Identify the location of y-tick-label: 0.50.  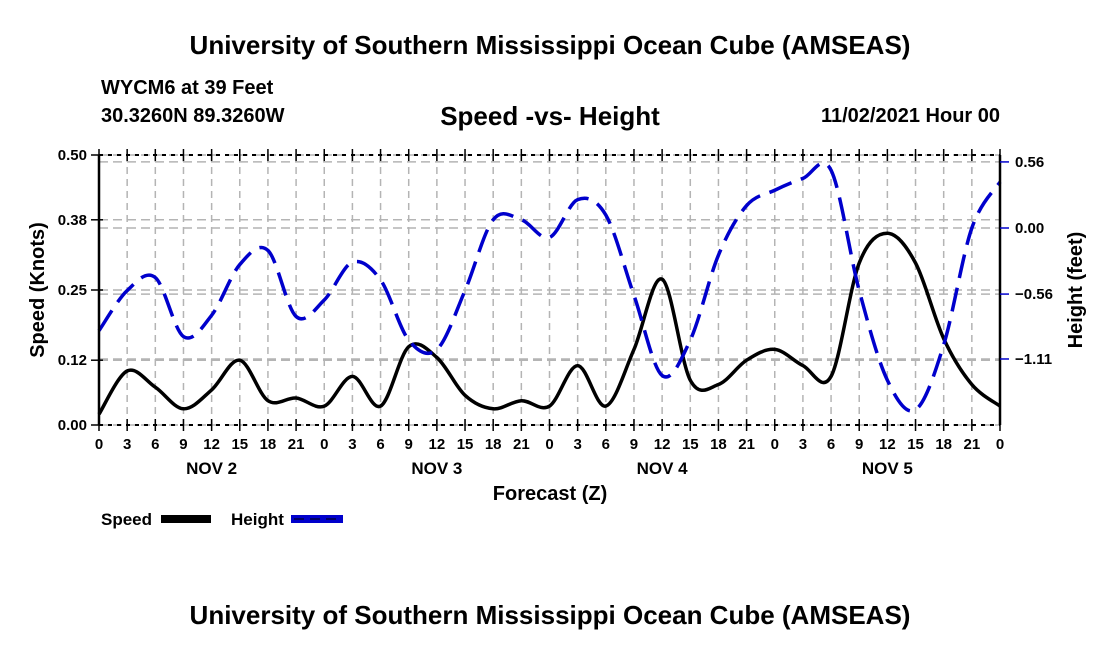
(72, 155).